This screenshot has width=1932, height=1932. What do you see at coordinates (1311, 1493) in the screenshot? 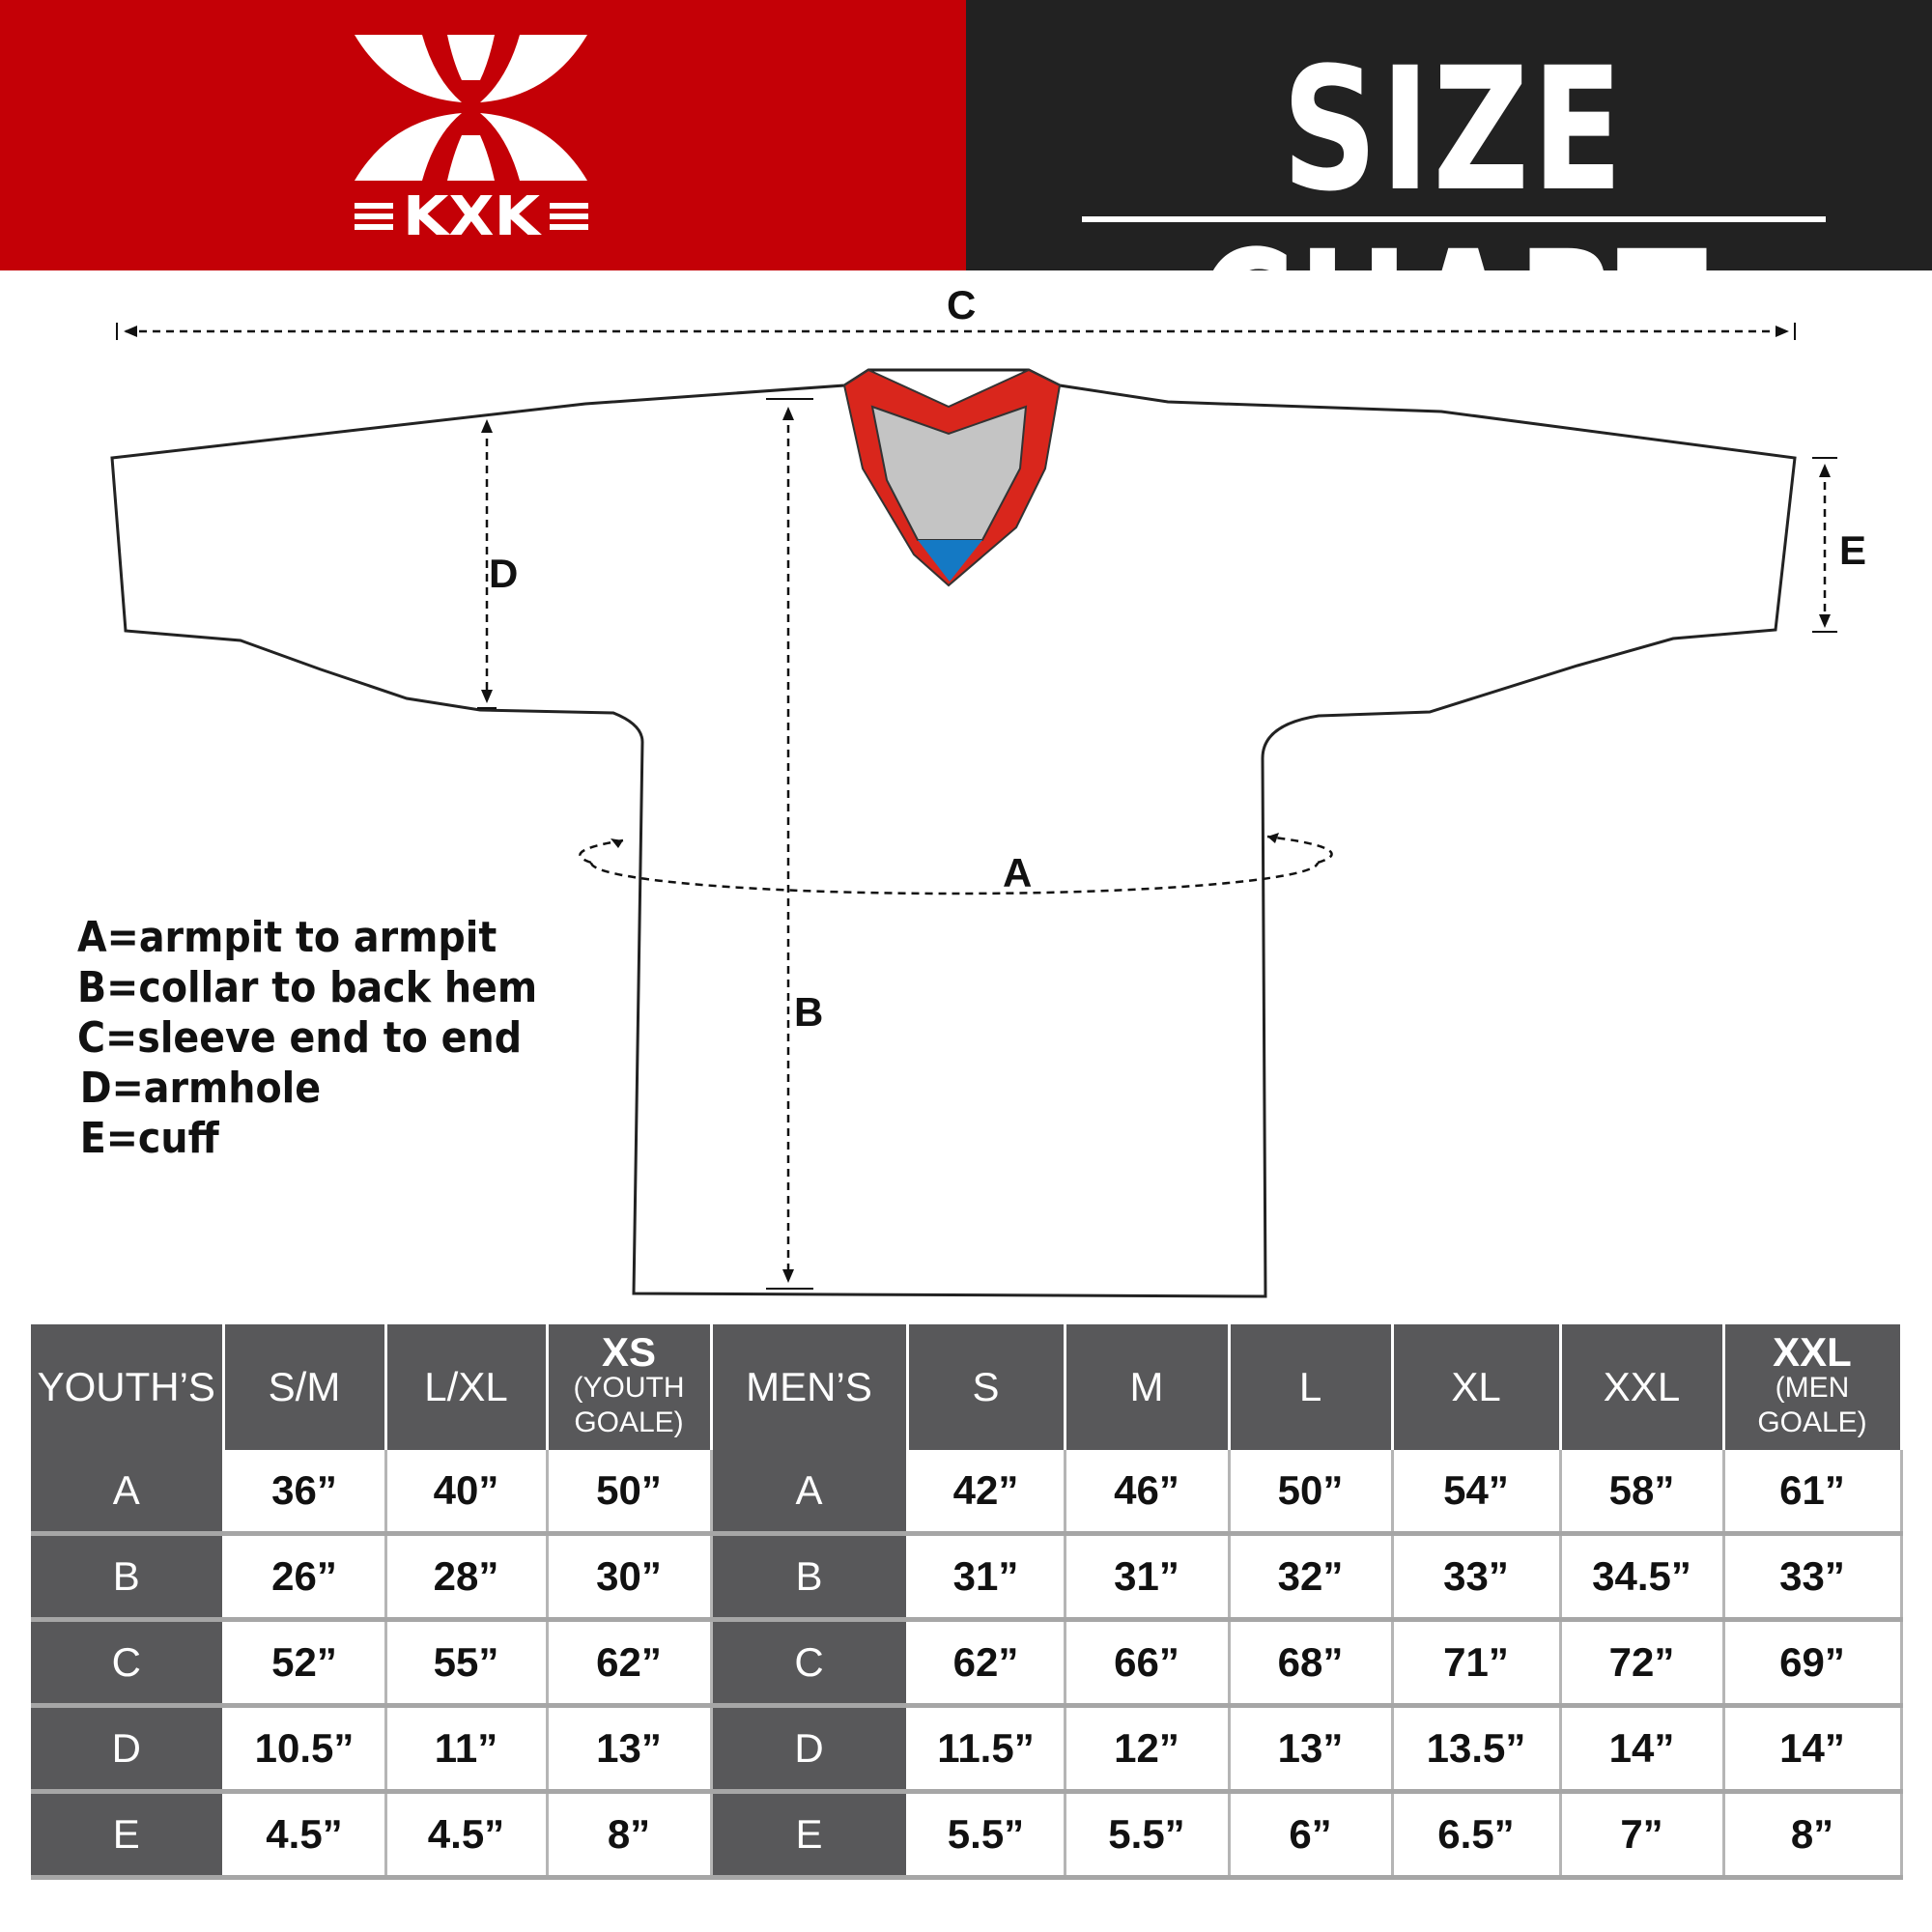
I see `table-cell: 50”` at bounding box center [1311, 1493].